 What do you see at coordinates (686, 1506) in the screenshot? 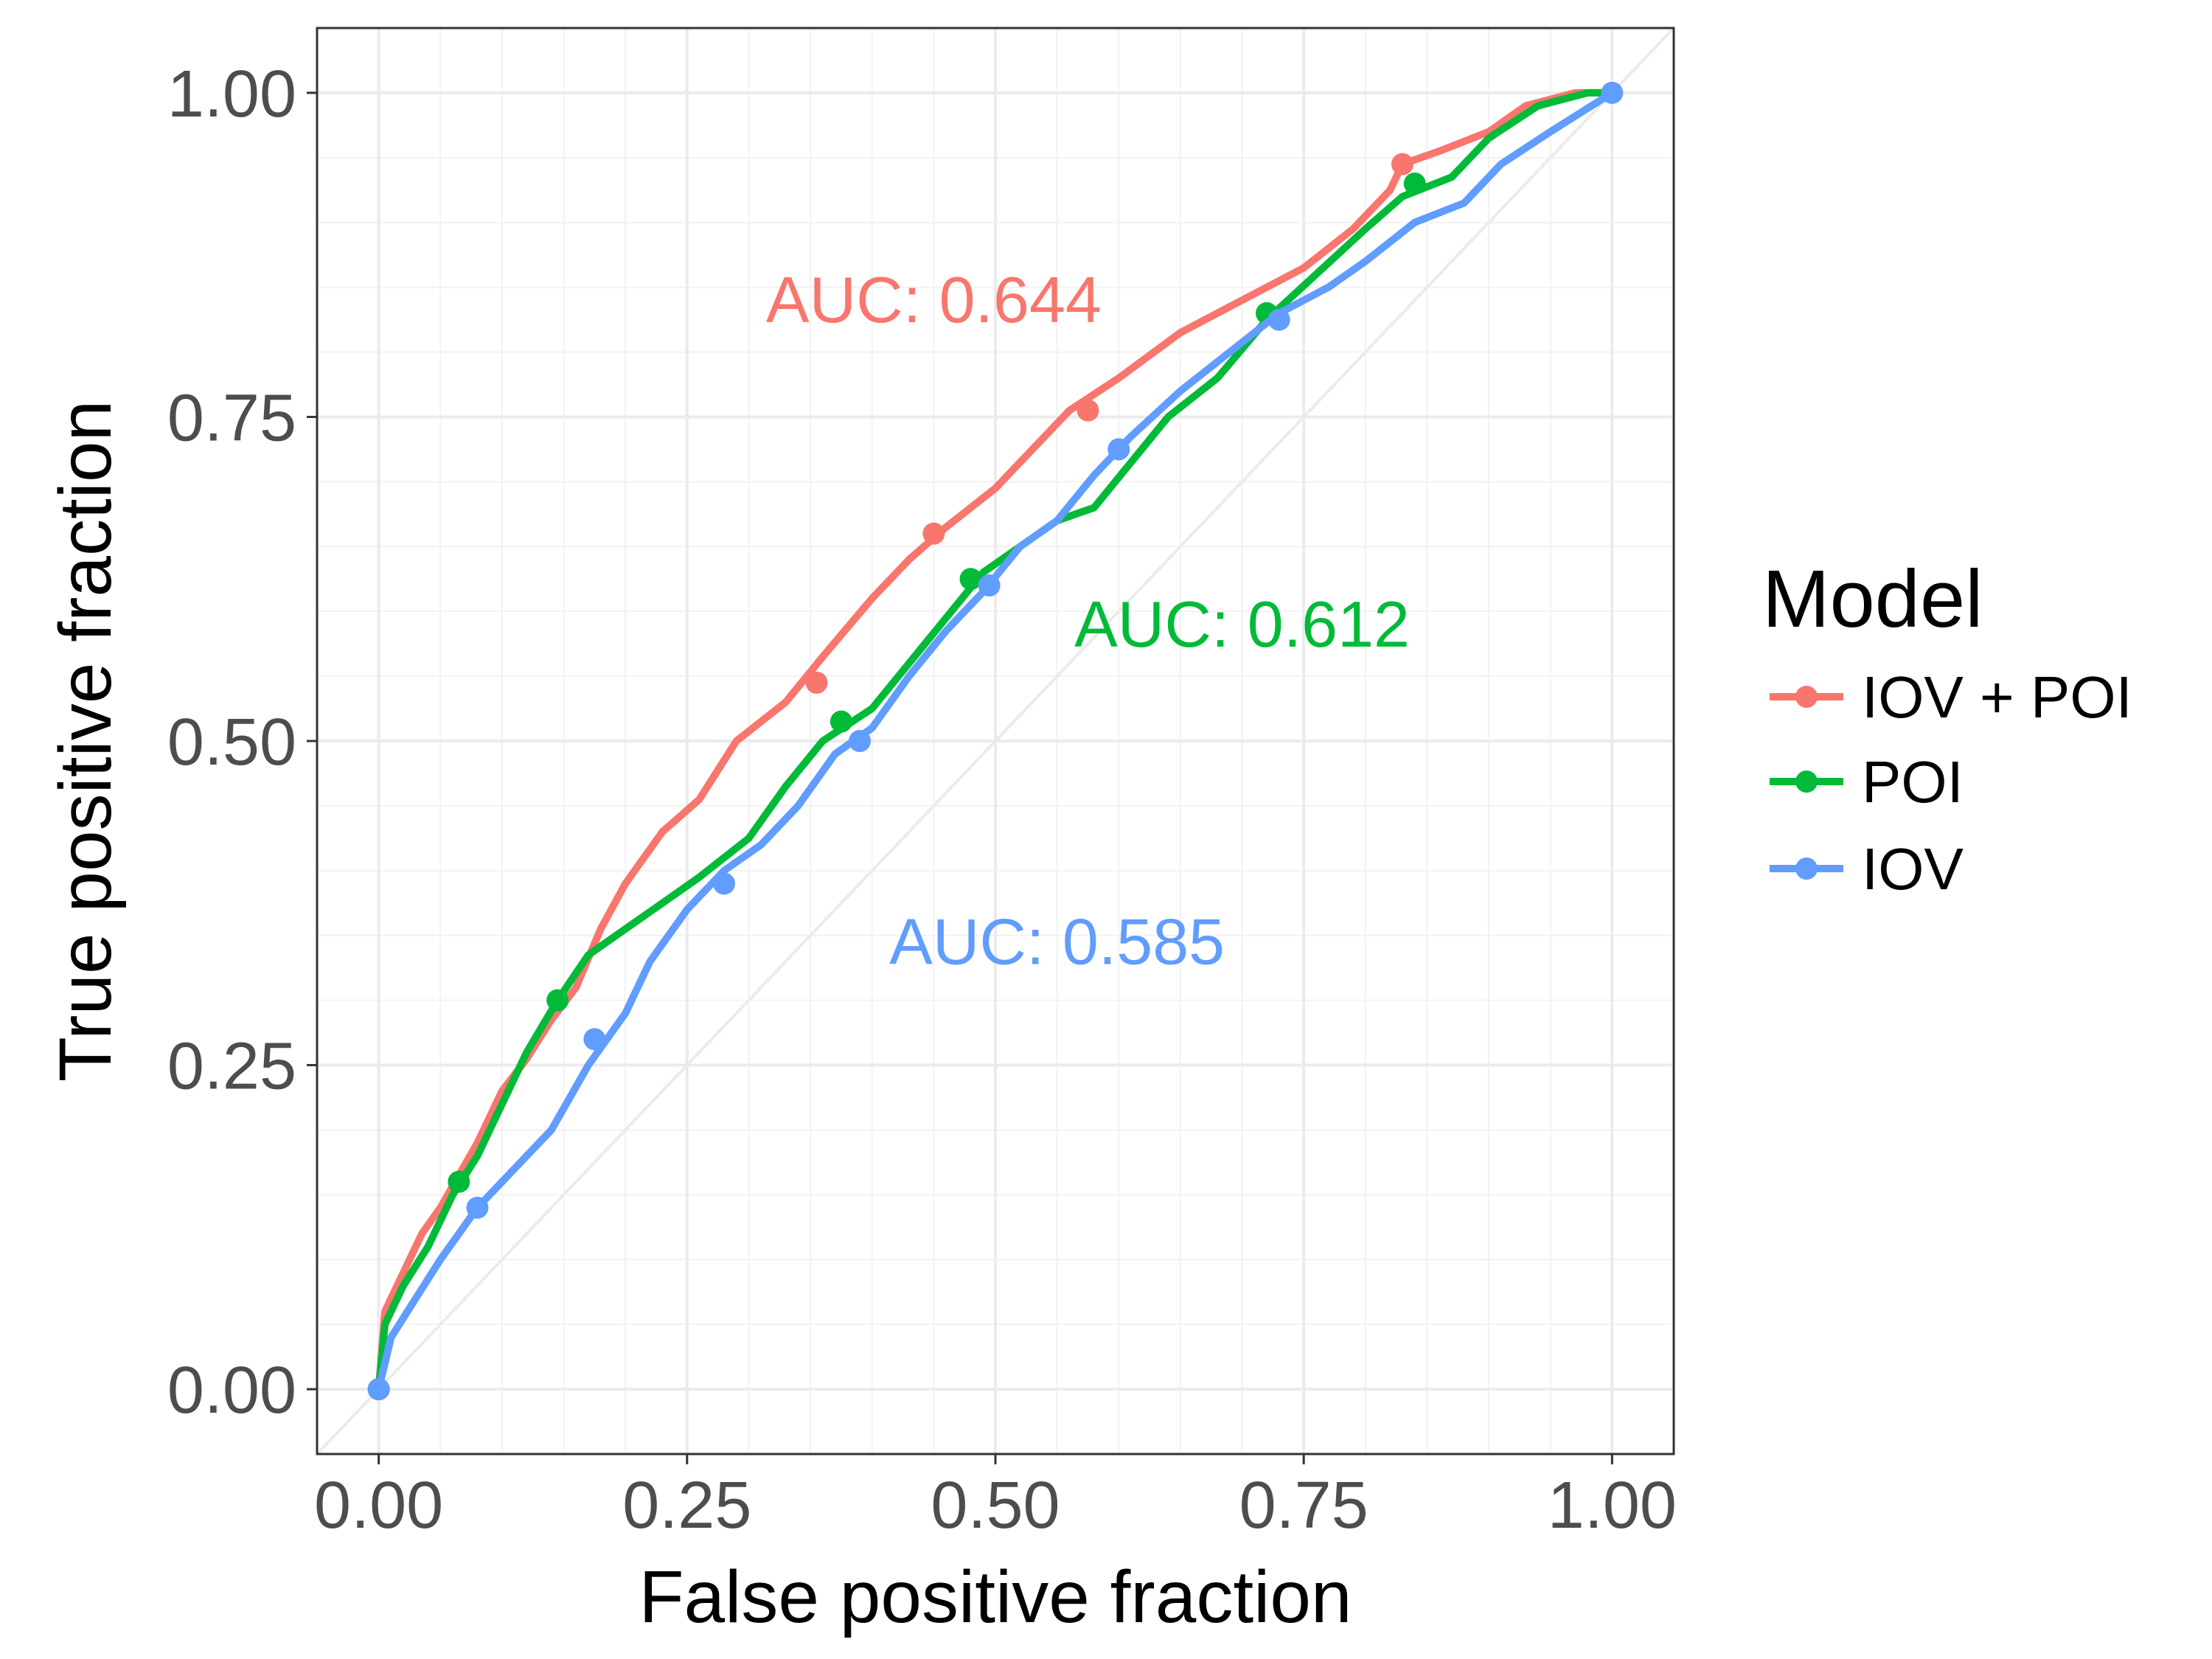
I see `x-tick-label: 0.25` at bounding box center [686, 1506].